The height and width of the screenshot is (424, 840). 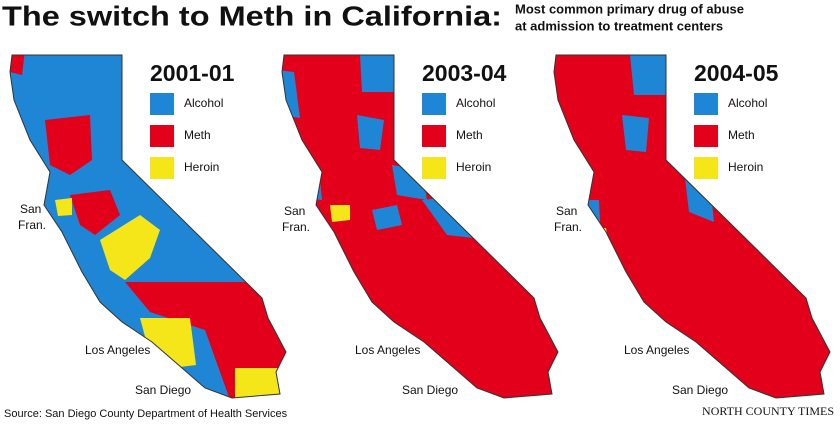 I want to click on year: 2004-05, so click(x=736, y=73).